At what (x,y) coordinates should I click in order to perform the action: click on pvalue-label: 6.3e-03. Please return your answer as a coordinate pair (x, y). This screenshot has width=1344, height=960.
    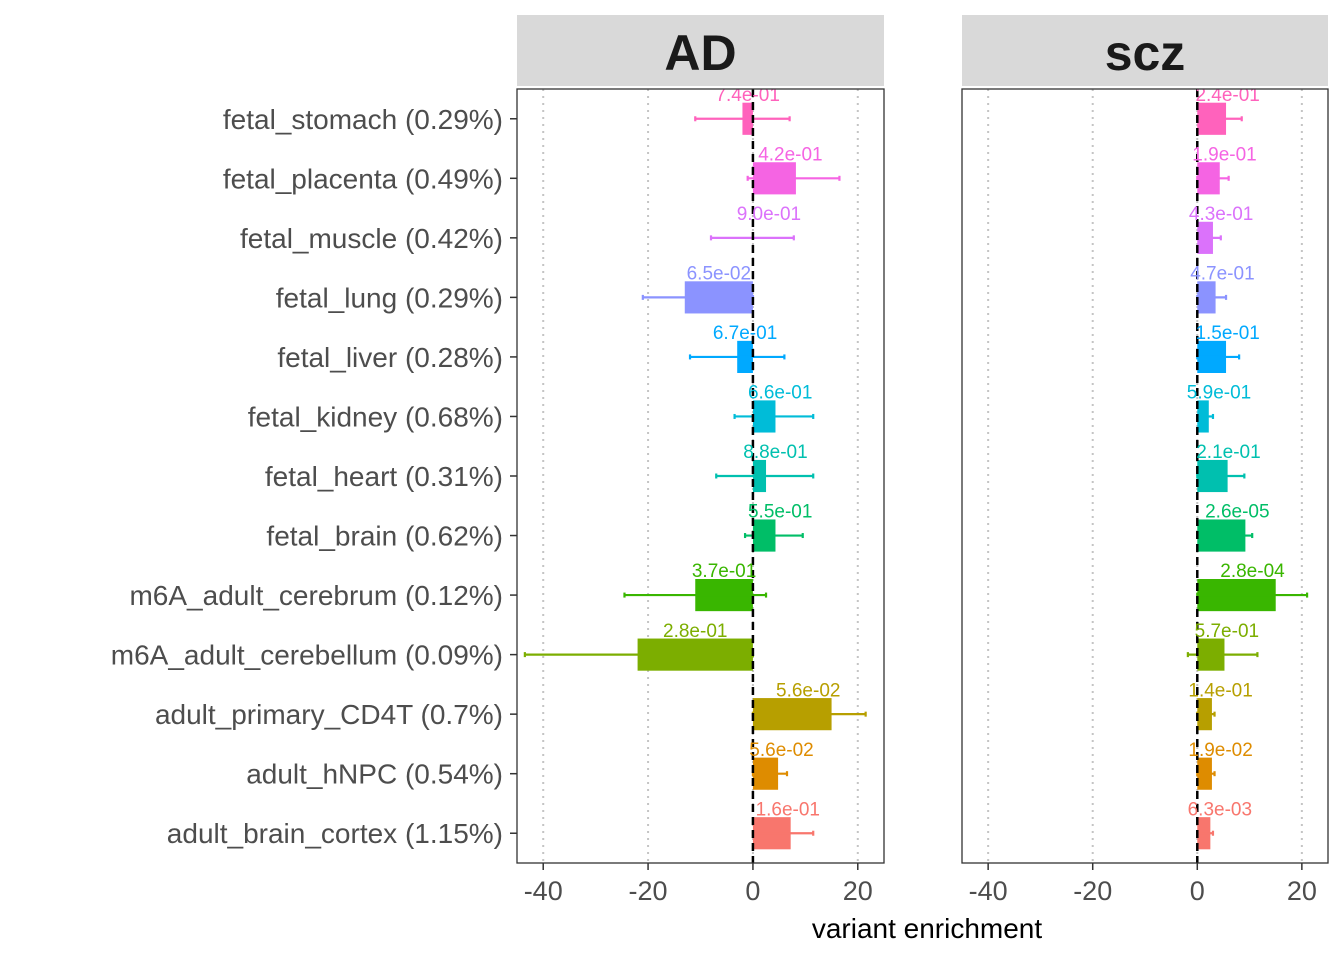
    Looking at the image, I should click on (1220, 809).